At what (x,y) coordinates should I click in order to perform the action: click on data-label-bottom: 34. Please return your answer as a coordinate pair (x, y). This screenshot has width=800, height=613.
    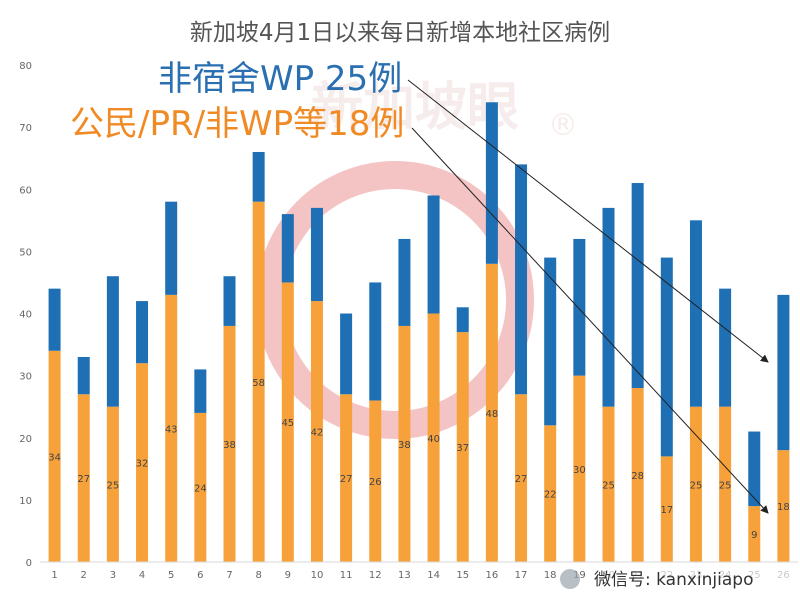
    Looking at the image, I should click on (54, 457).